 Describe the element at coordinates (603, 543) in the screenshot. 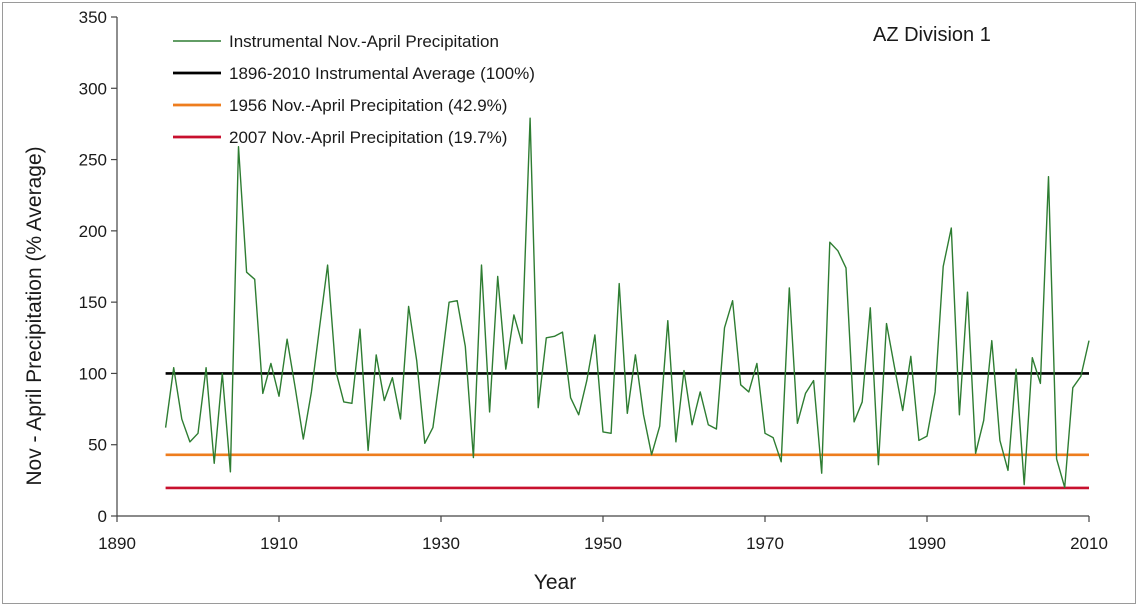

I see `x-tick-label: 1950` at that location.